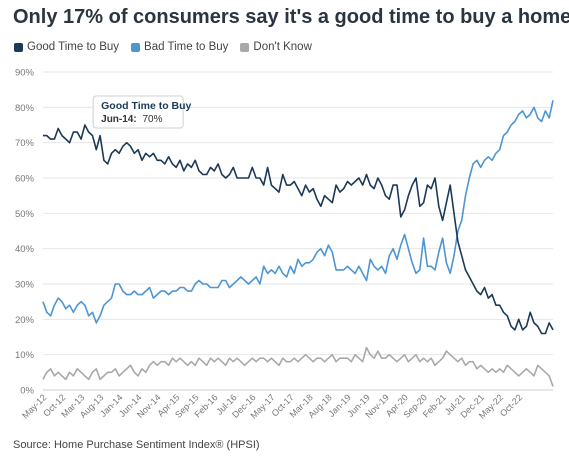 This screenshot has height=460, width=569. What do you see at coordinates (25, 320) in the screenshot?
I see `y-tick-label: 20%` at bounding box center [25, 320].